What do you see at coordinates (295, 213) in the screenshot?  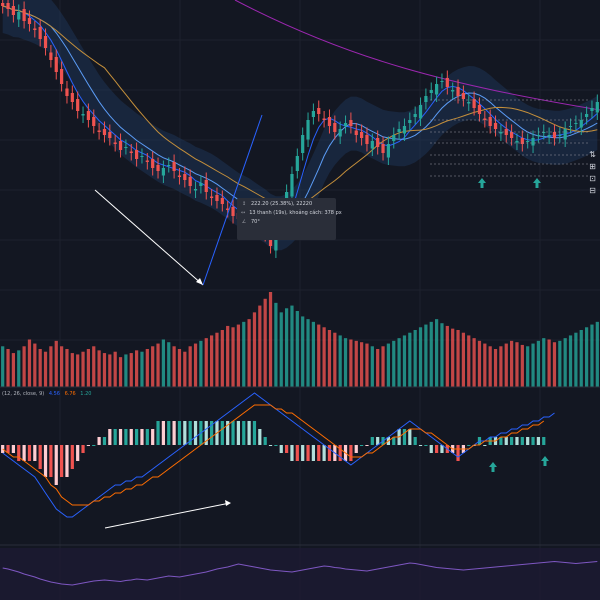 I see `bars-info: 13 thanh (19s), khoảng cách: 378 px` at bounding box center [295, 213].